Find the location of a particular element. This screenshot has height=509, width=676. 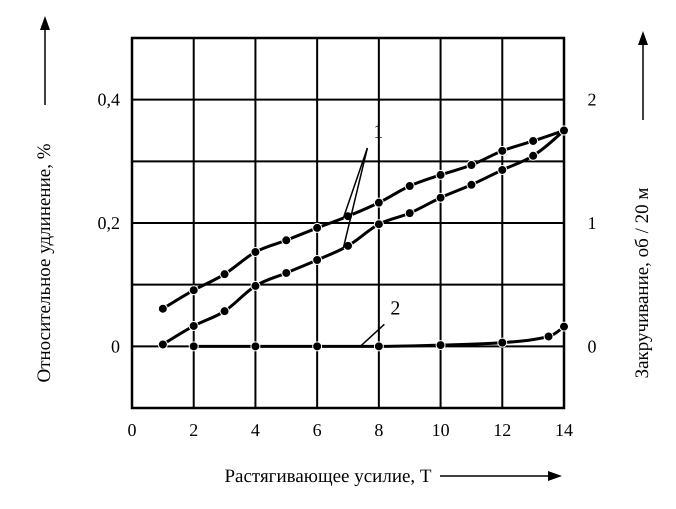

y2-tick-label: 2 is located at coordinates (592, 100).